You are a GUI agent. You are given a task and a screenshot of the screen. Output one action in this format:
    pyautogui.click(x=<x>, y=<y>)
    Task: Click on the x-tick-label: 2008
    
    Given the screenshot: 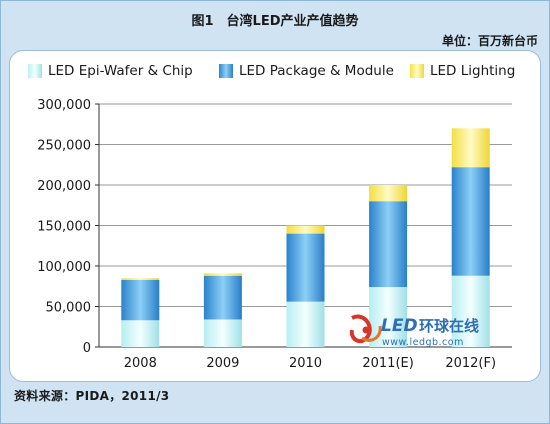 What is the action you would take?
    pyautogui.click(x=140, y=363)
    